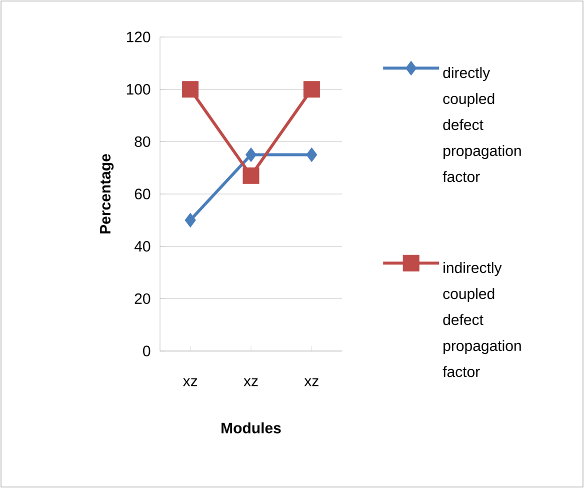  I want to click on y-tick-label: 80, so click(142, 141).